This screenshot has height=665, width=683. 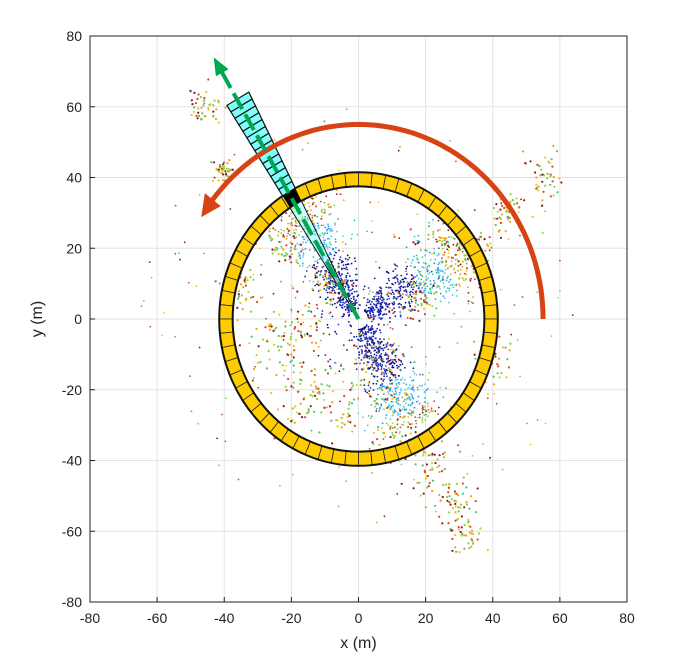 What do you see at coordinates (72, 390) in the screenshot?
I see `y-tick-label: -20` at bounding box center [72, 390].